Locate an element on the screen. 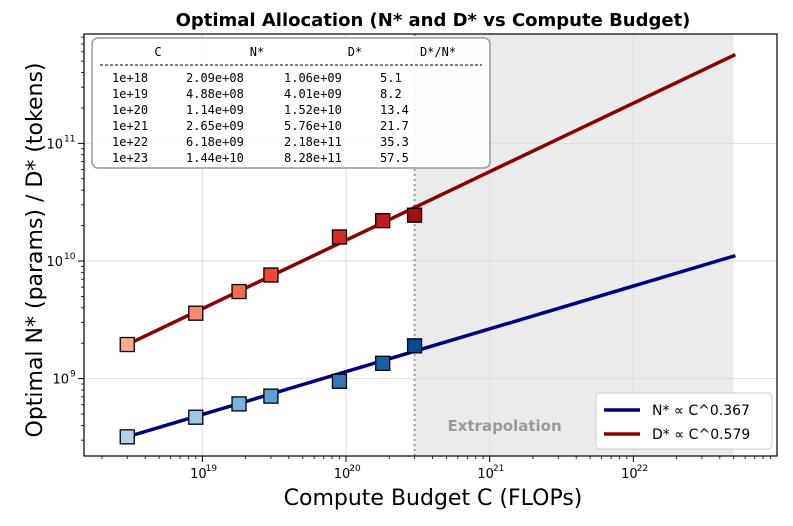  extrapolation-label: Extrapolation is located at coordinates (504, 426).